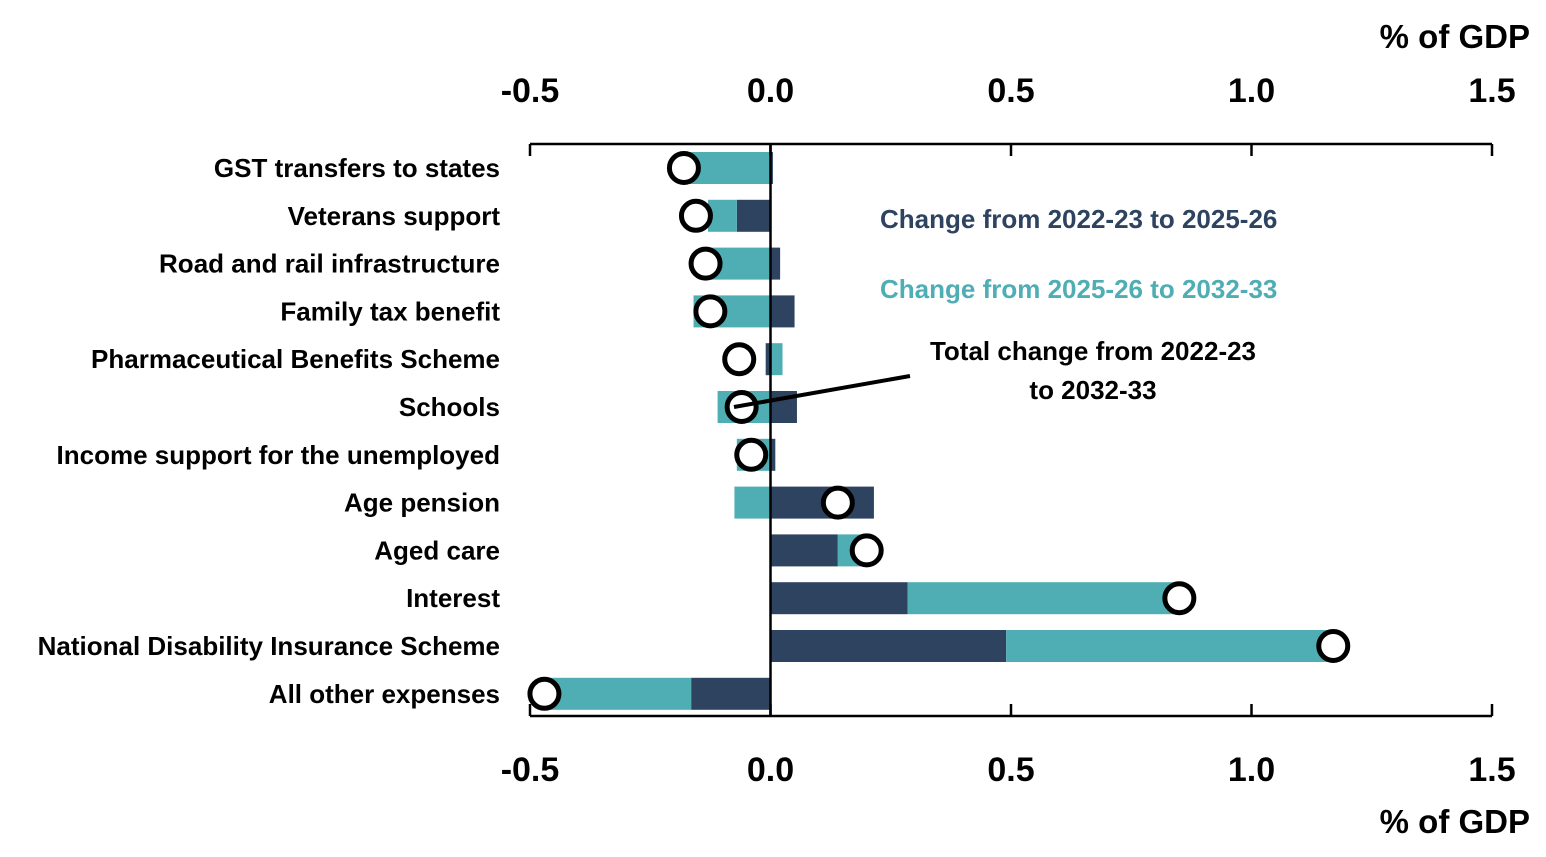 This screenshot has width=1546, height=857. Describe the element at coordinates (770, 91) in the screenshot. I see `x-tick-label-top: 0.0` at that location.